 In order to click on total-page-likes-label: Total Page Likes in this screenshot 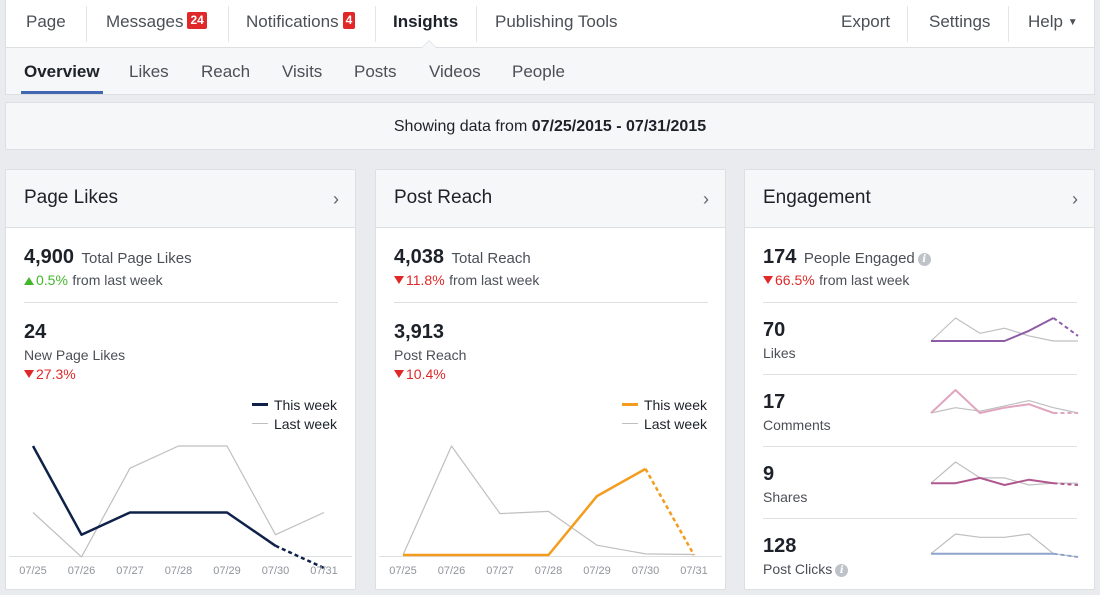, I will do `click(136, 258)`.